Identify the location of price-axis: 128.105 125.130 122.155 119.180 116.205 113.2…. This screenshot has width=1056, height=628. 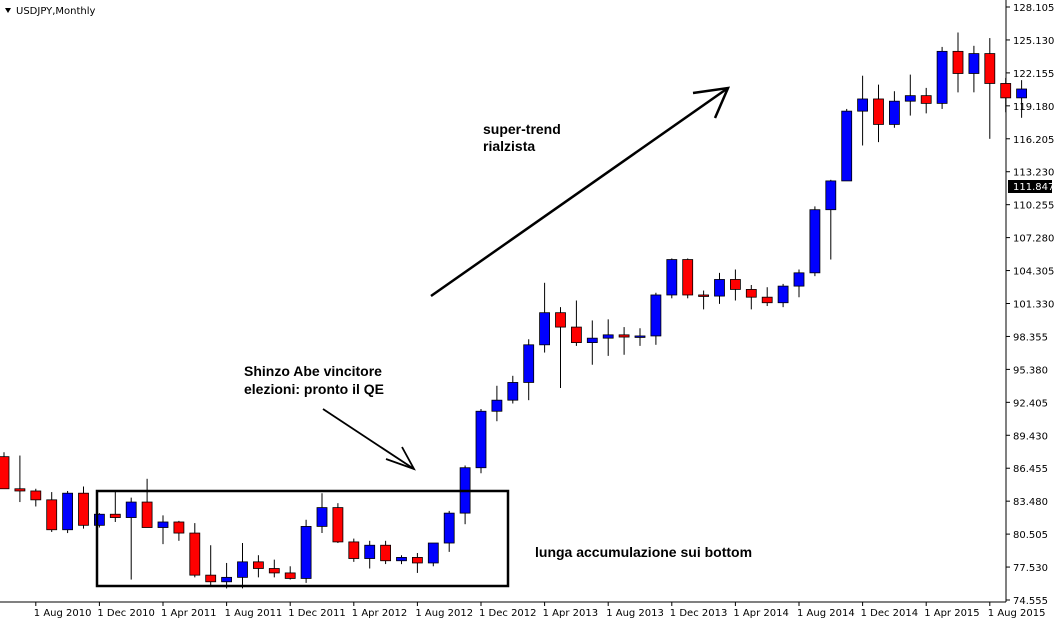
(1030, 305).